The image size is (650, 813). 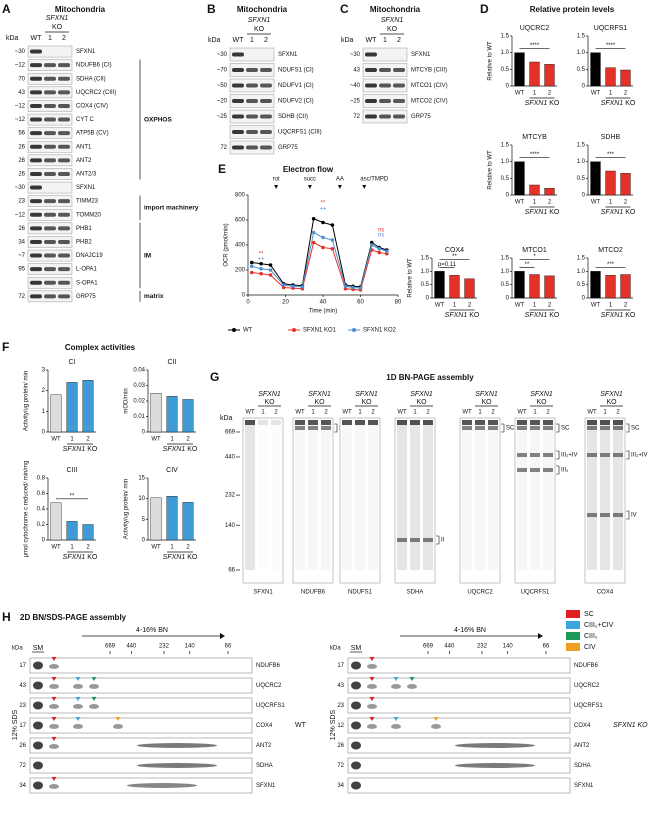 What do you see at coordinates (285, 303) in the screenshot?
I see `x-tick-label: 20` at bounding box center [285, 303].